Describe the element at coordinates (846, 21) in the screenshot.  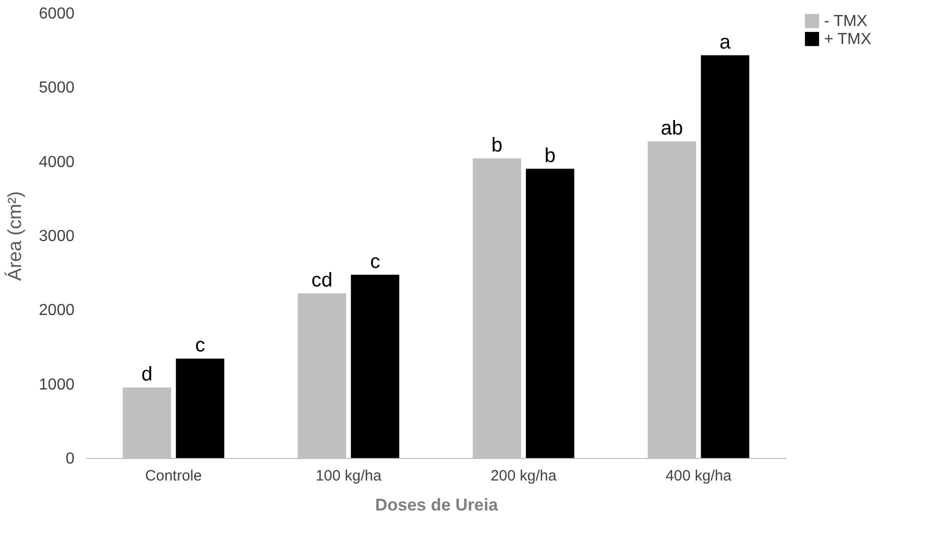
I see `legend-label: - TMX` at that location.